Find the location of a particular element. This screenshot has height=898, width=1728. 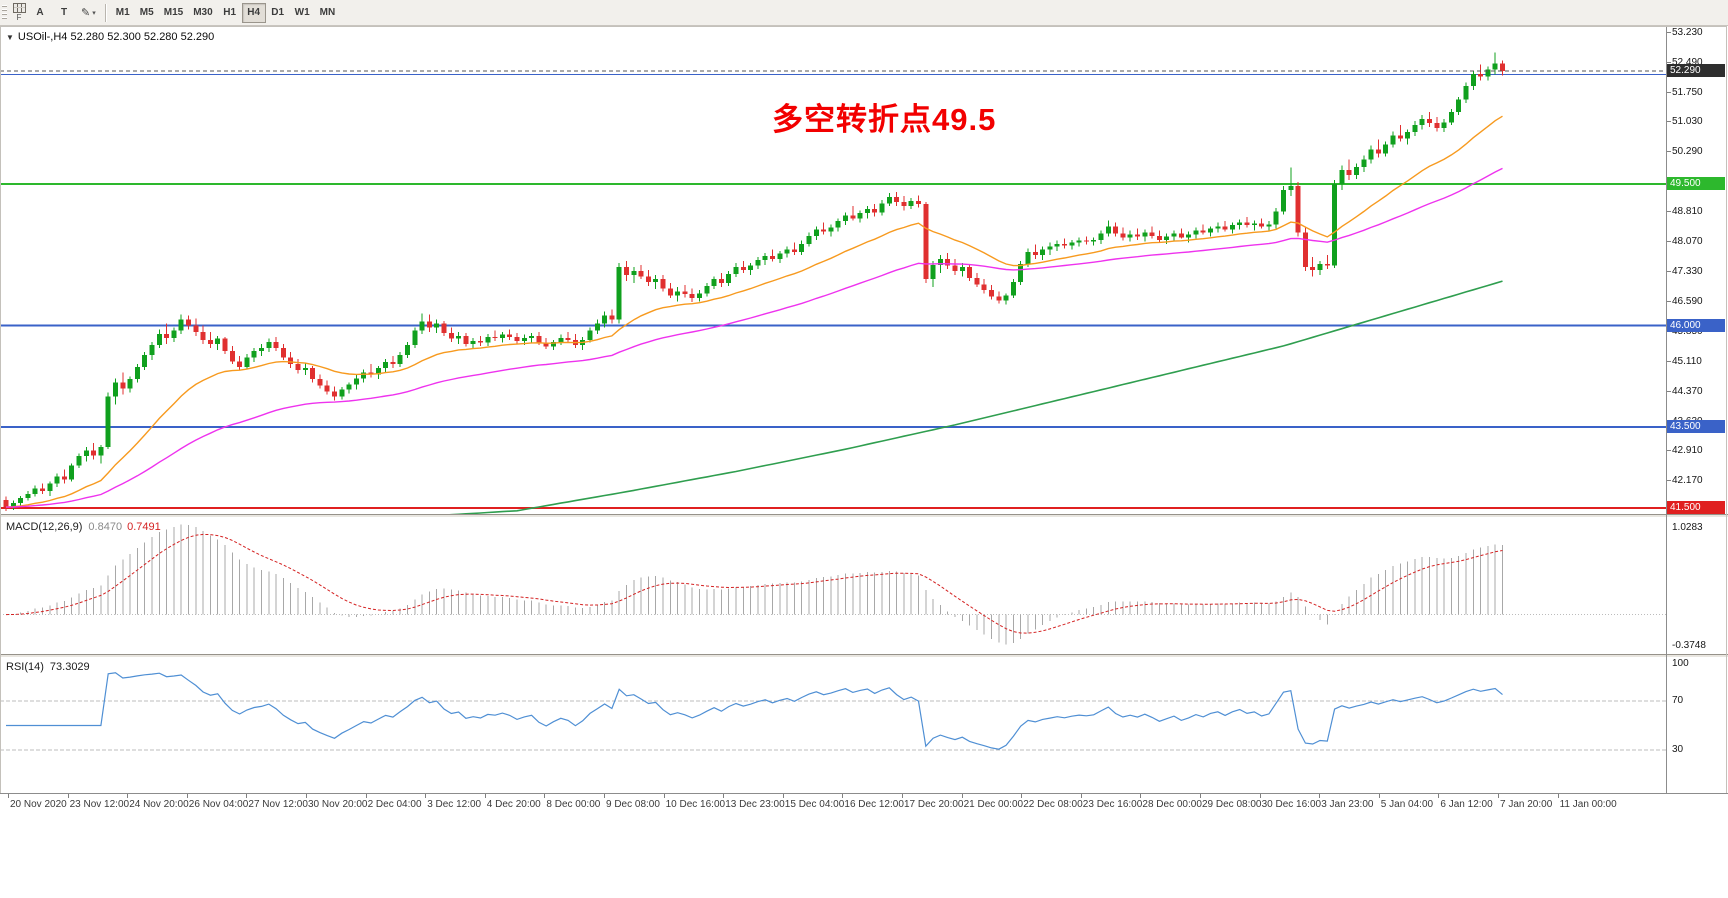

caret-down-icon: ▾ is located at coordinates (94, 13).